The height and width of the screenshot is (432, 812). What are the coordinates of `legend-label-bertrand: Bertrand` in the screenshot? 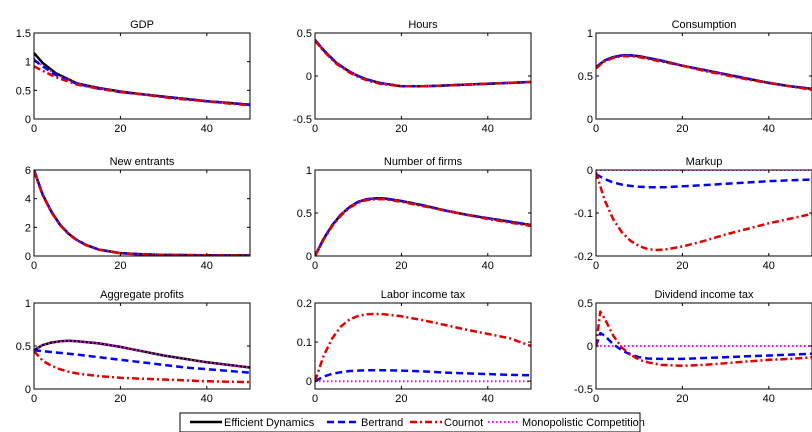 It's located at (382, 423).